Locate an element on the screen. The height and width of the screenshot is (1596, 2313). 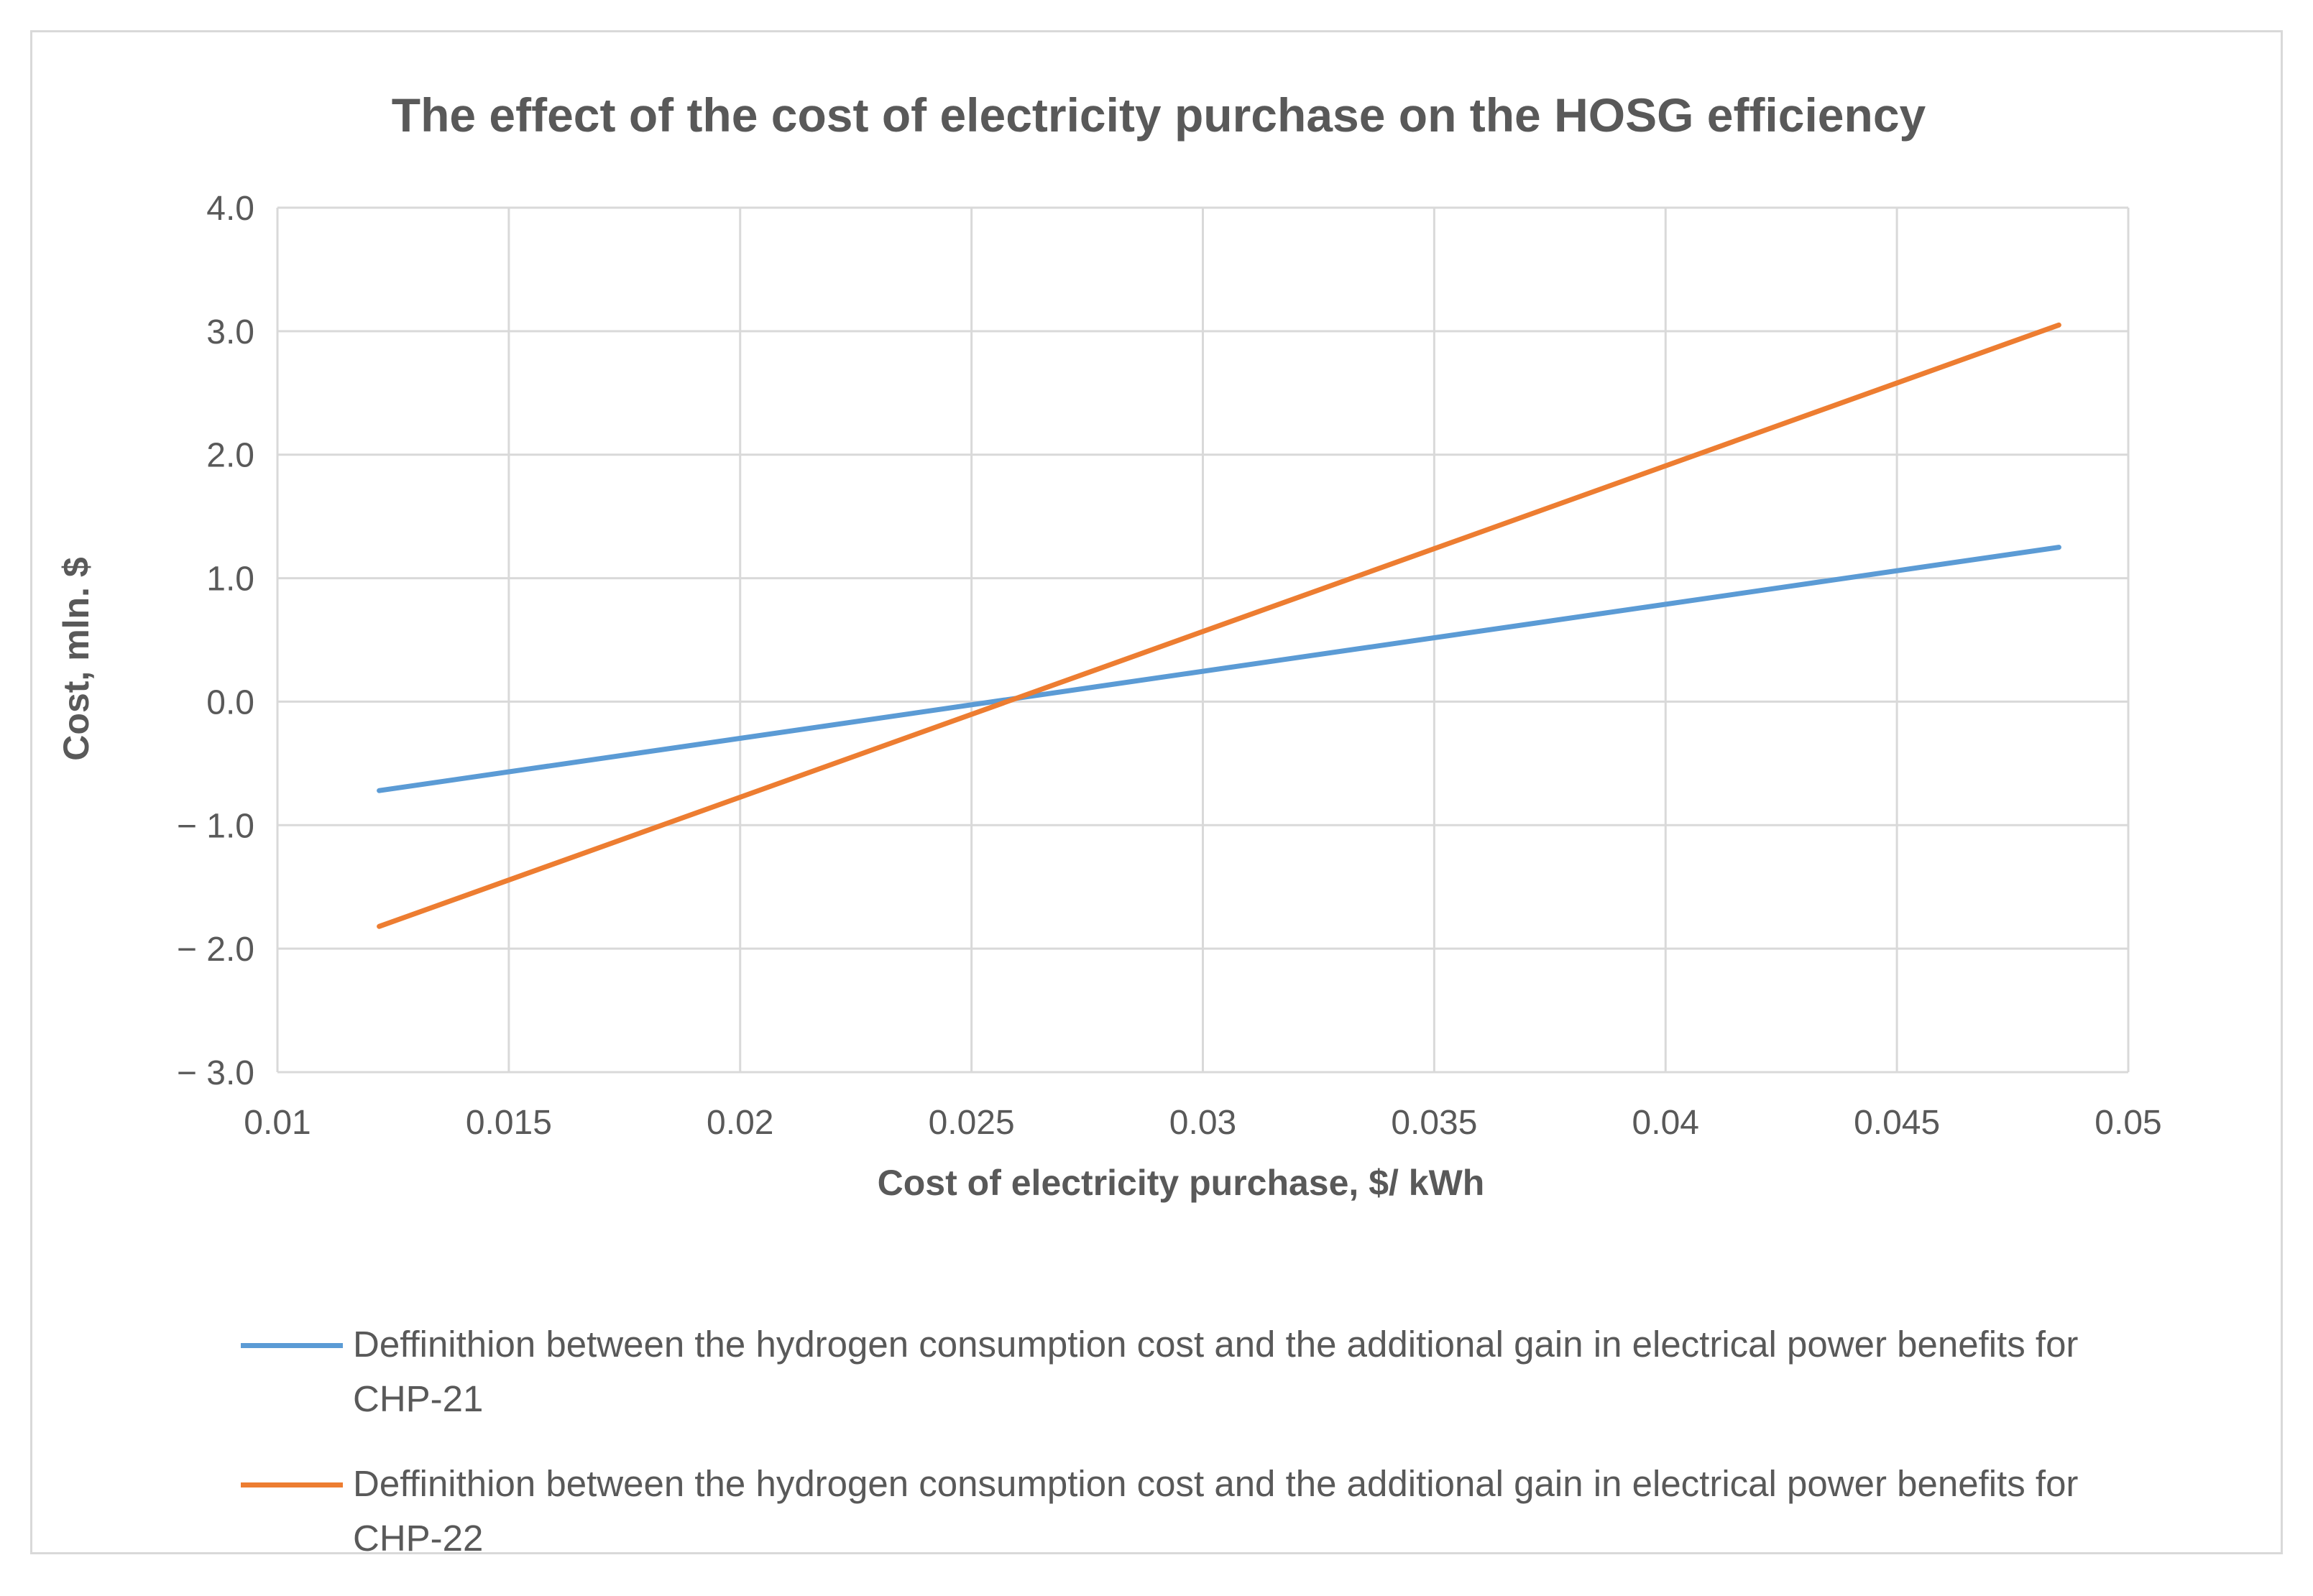
x-tick-label: 0.025 is located at coordinates (972, 1123).